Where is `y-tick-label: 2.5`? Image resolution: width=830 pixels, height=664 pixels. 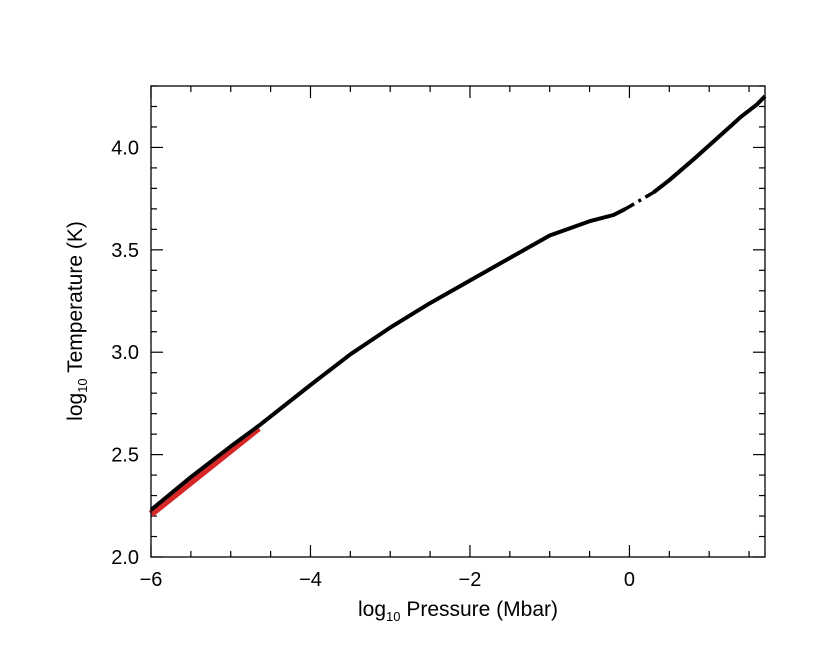
y-tick-label: 2.5 is located at coordinates (125, 456).